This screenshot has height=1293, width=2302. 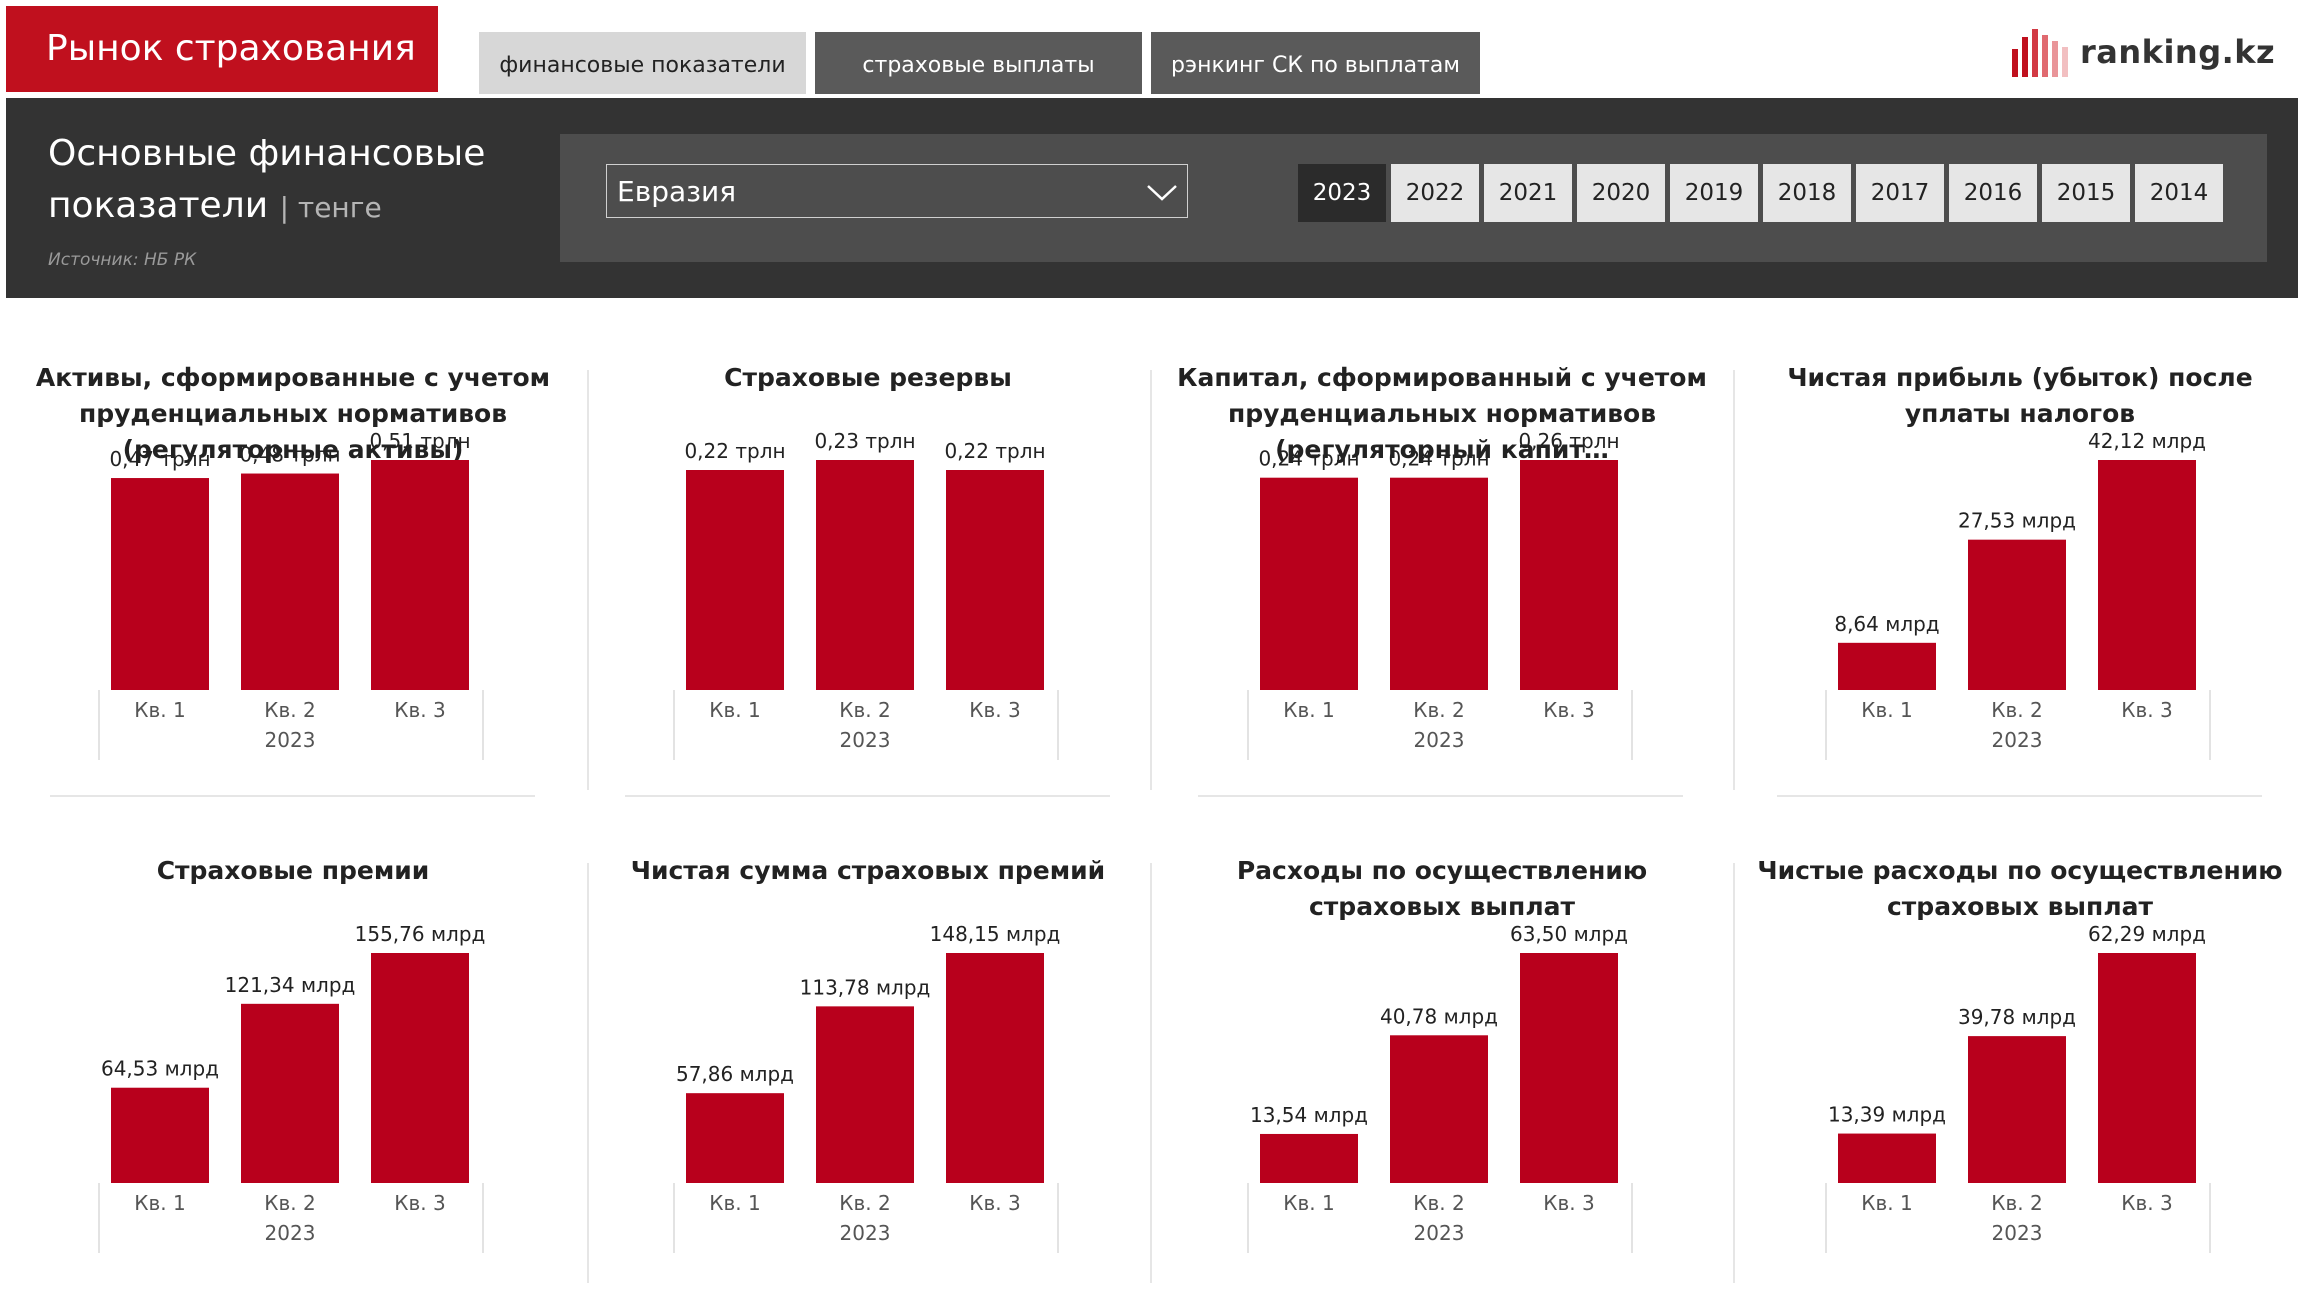 What do you see at coordinates (1621, 193) in the screenshot?
I see `year-button-2020: 2020` at bounding box center [1621, 193].